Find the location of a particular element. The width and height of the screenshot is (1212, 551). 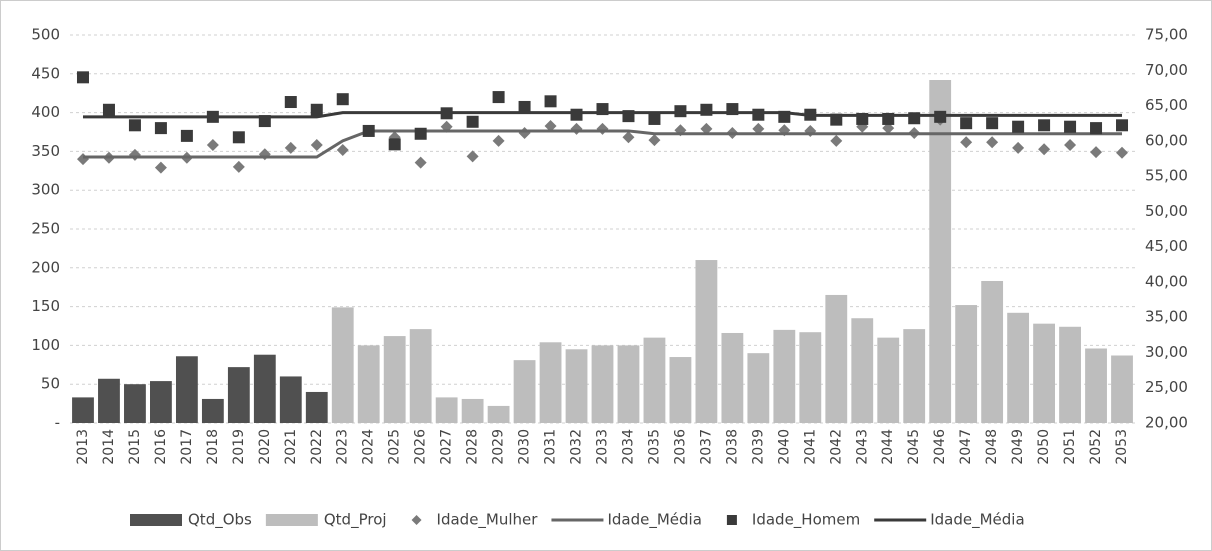

legend-label: Qtd_Proj is located at coordinates (355, 520).